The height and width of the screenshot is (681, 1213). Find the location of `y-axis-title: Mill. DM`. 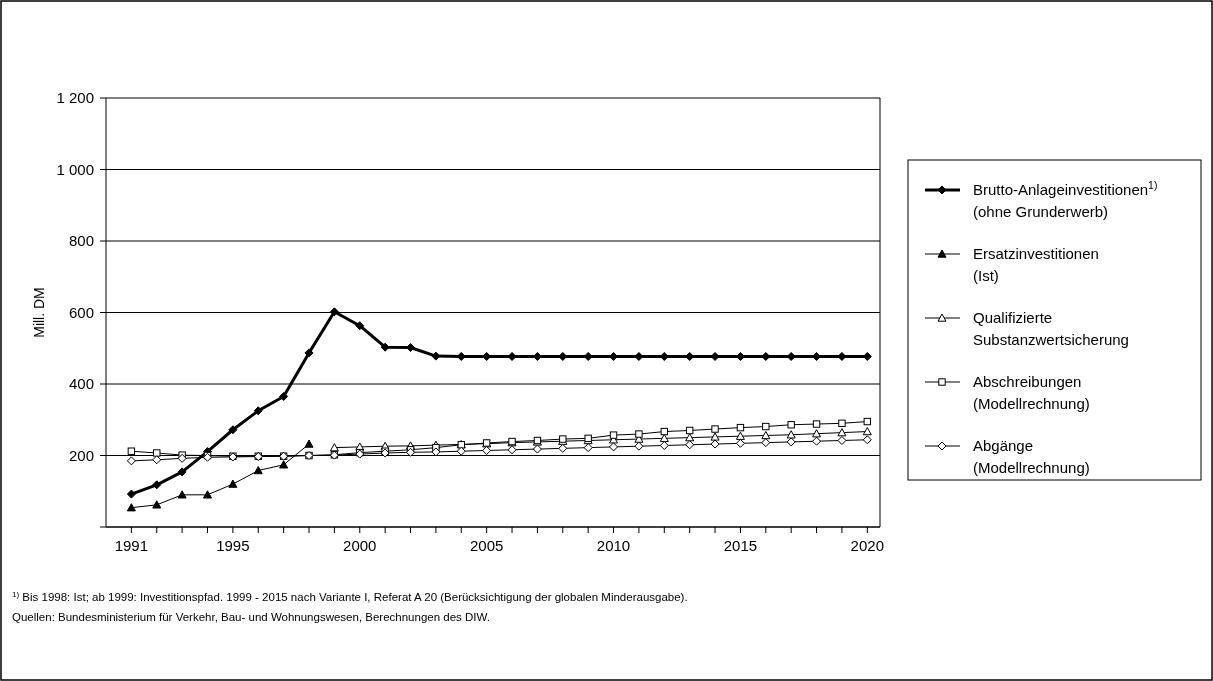

y-axis-title: Mill. DM is located at coordinates (39, 312).